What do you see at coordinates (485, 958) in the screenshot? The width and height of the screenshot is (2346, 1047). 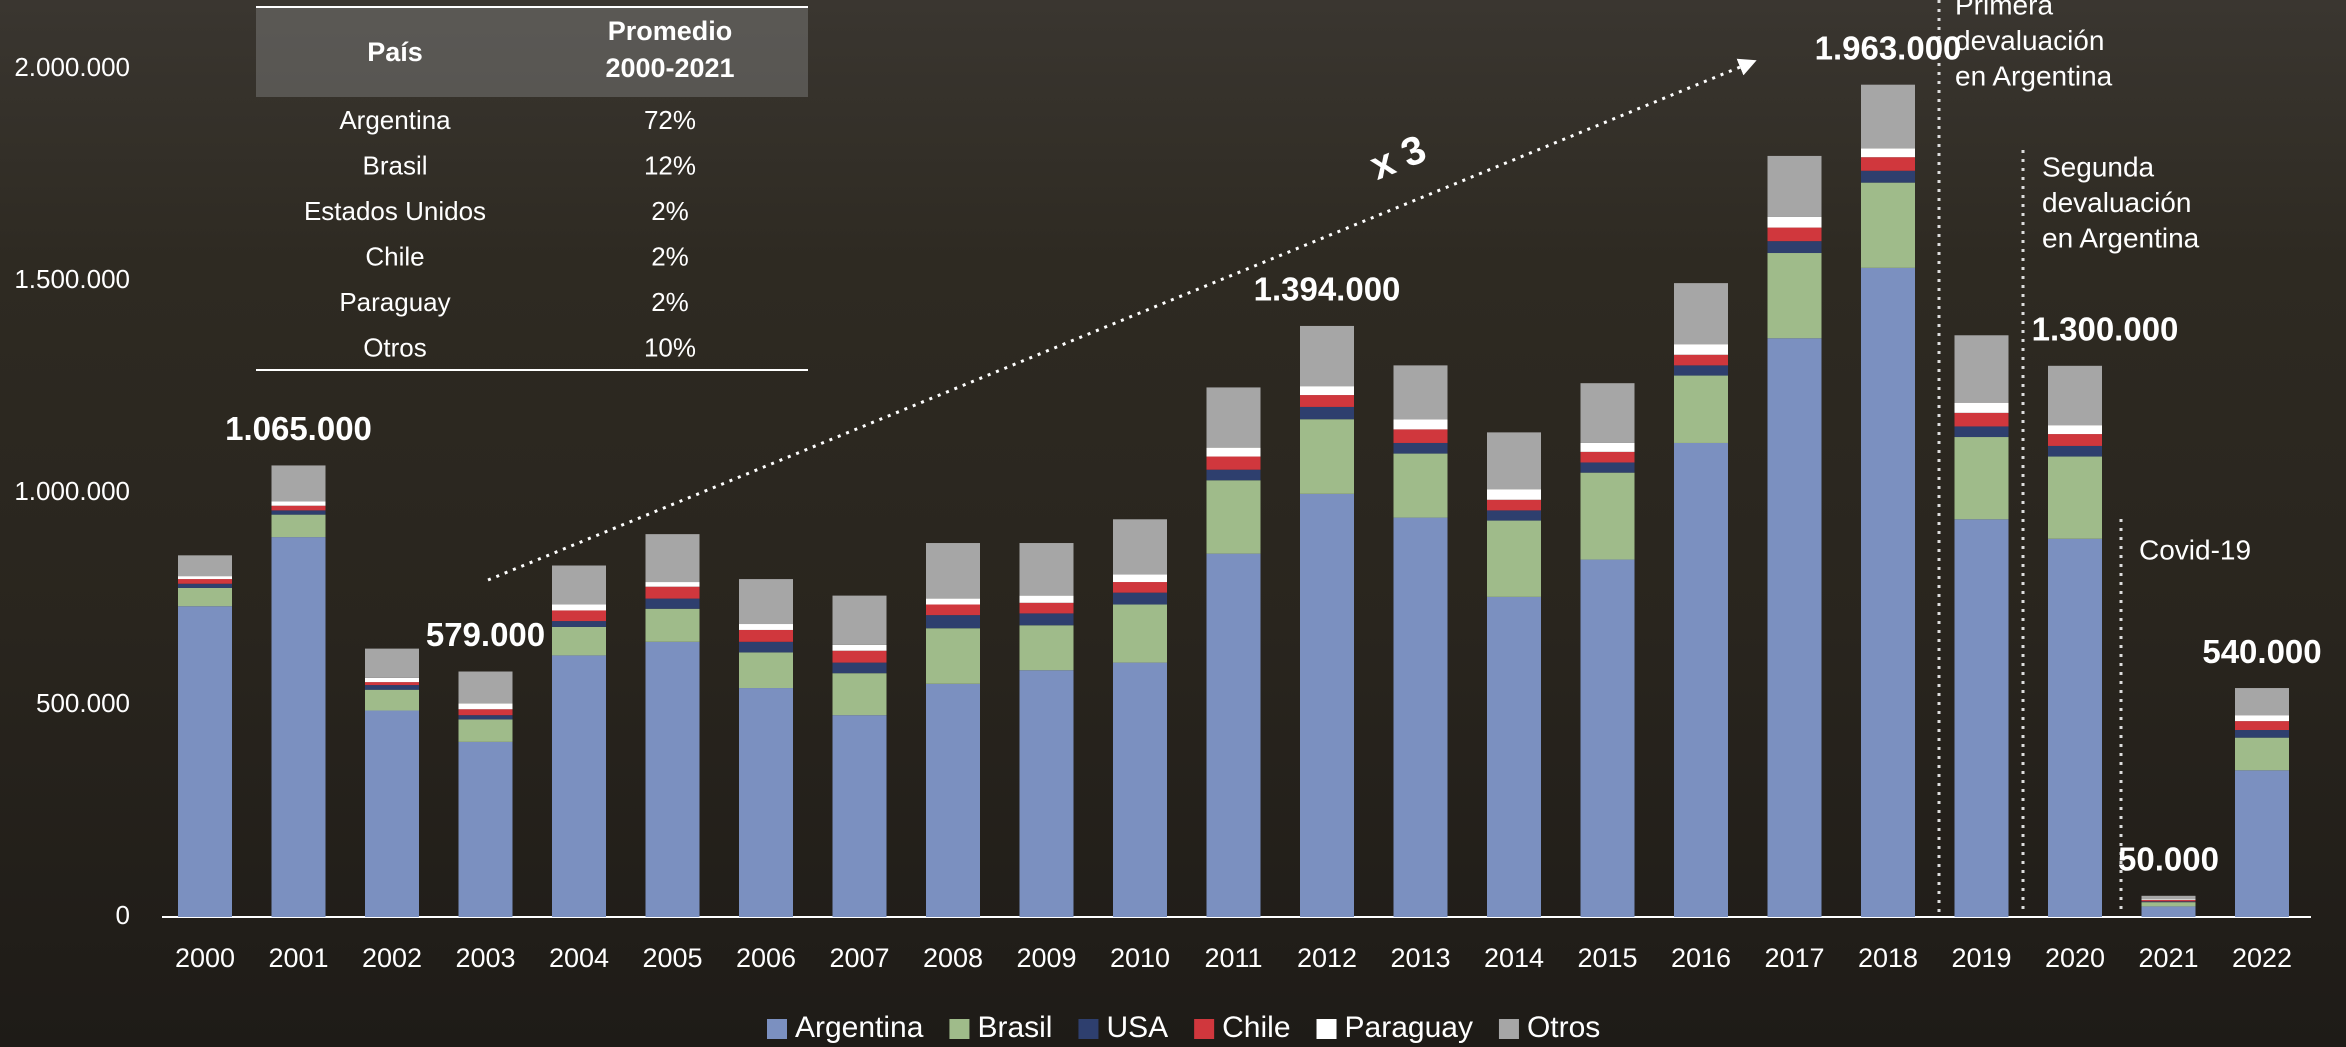 I see `x-tick-label: 2003` at bounding box center [485, 958].